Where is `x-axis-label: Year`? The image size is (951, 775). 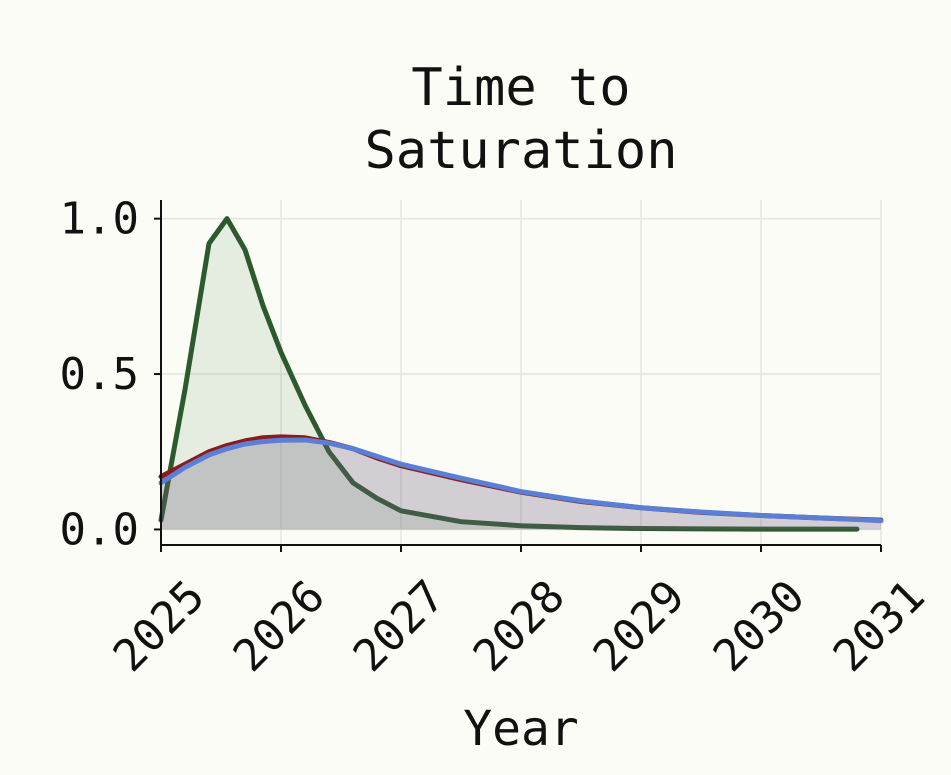 x-axis-label: Year is located at coordinates (521, 729).